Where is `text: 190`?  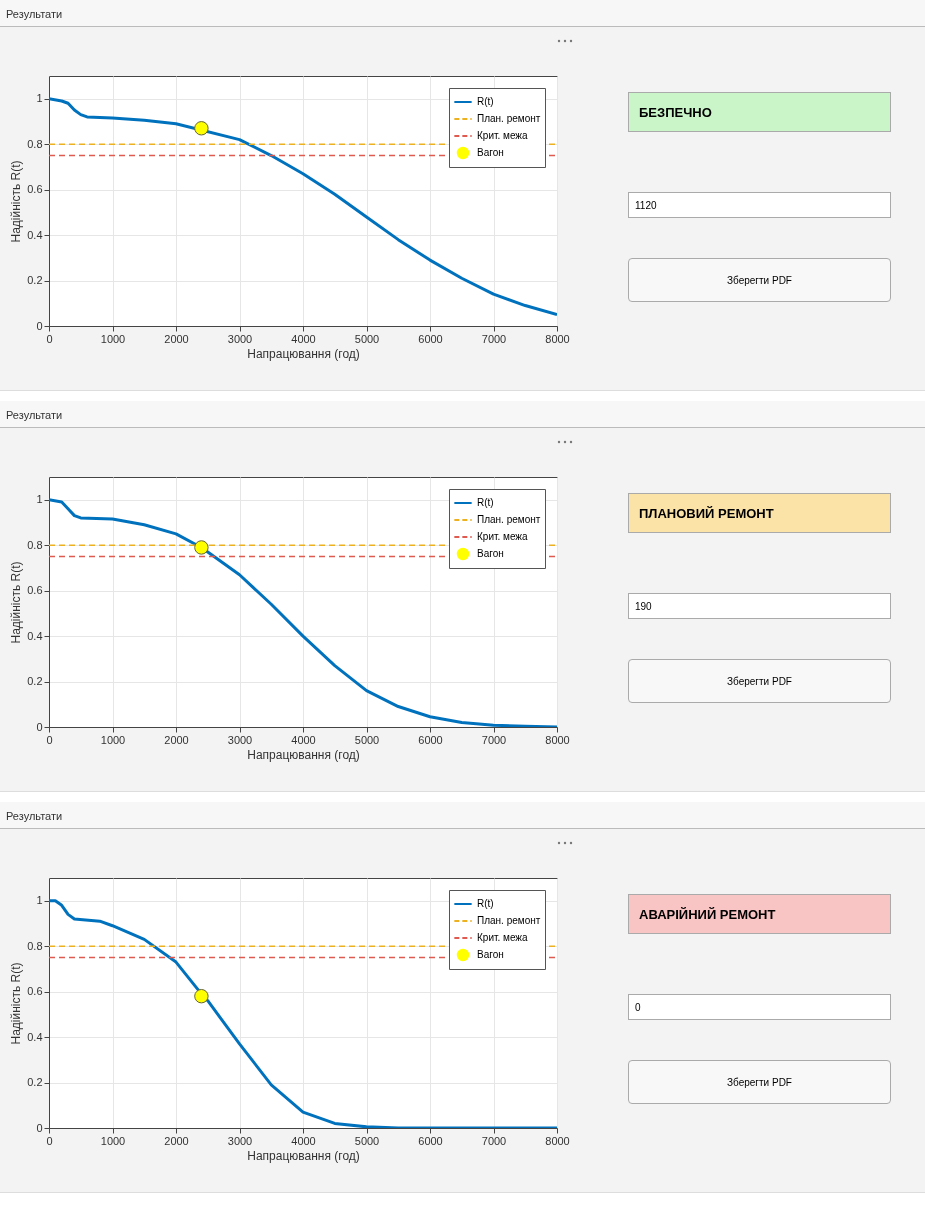 text: 190 is located at coordinates (759, 606).